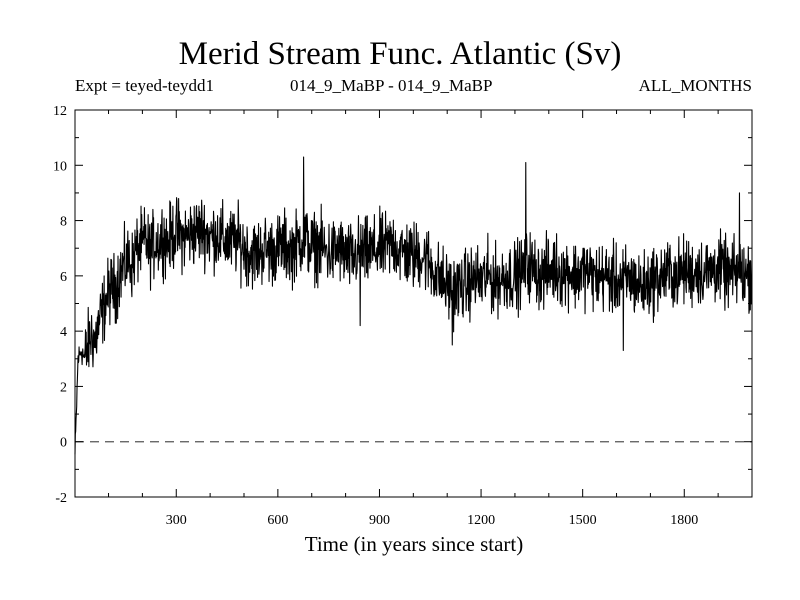 The image size is (800, 600). I want to click on y-tick-label: 6, so click(63, 277).